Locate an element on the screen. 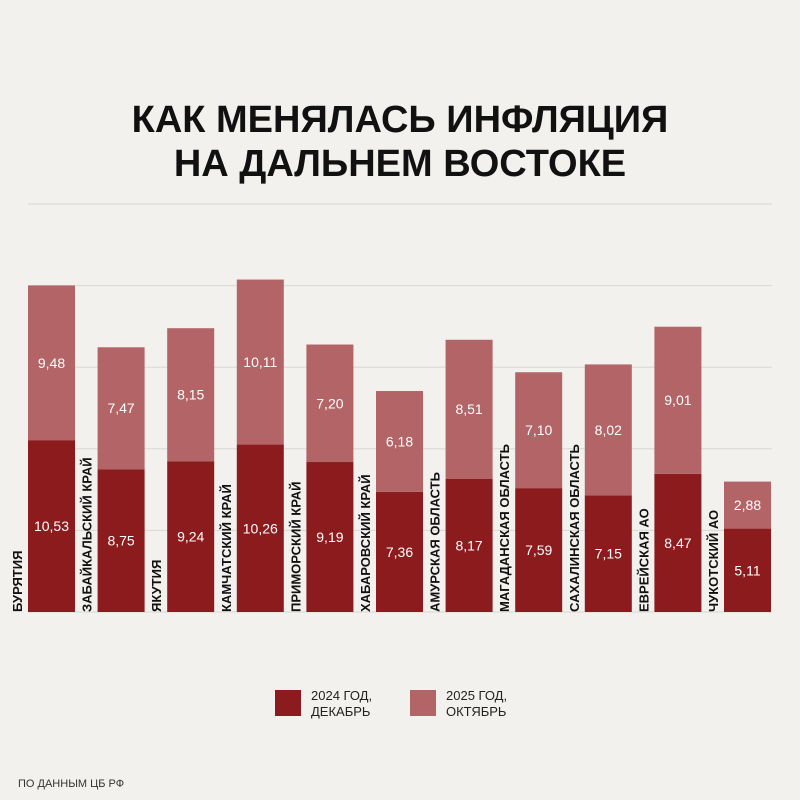  category-label: ЧУКОТСКИЙ АО is located at coordinates (713, 561).